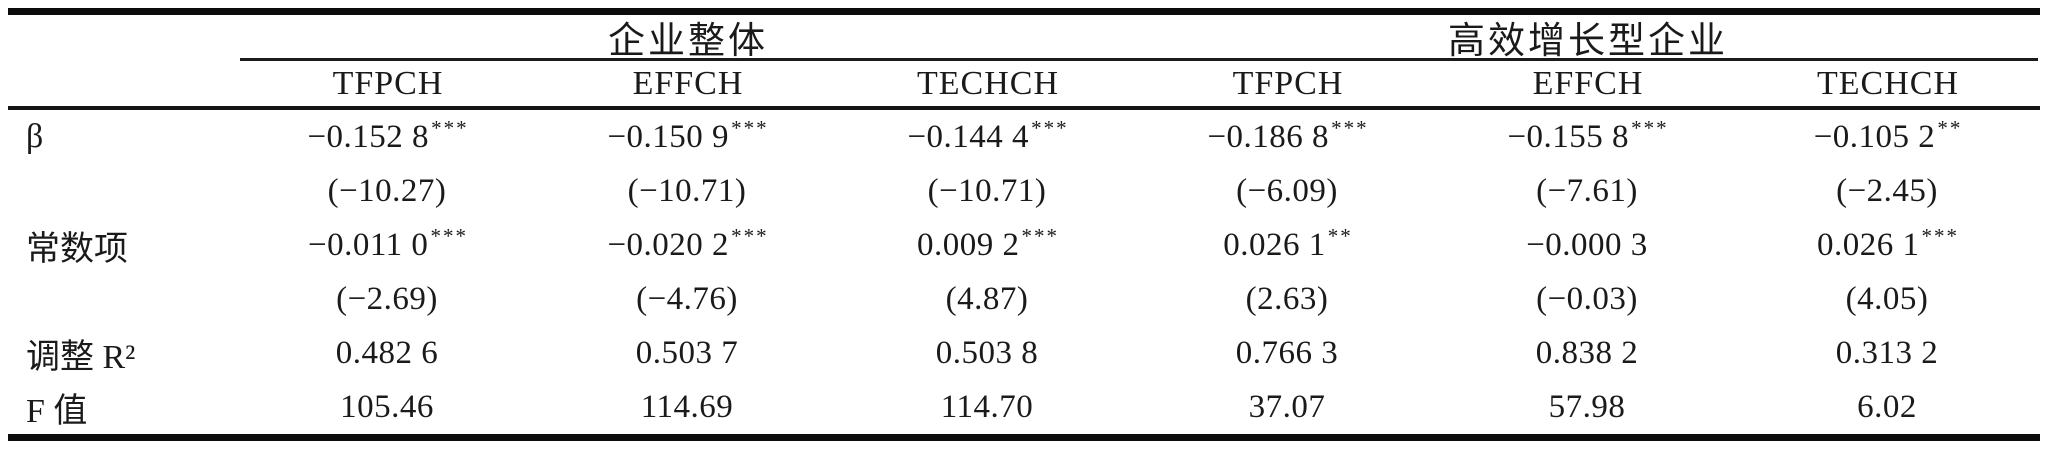 Image resolution: width=2048 pixels, height=456 pixels. I want to click on table-cell: (−2.45), so click(1888, 191).